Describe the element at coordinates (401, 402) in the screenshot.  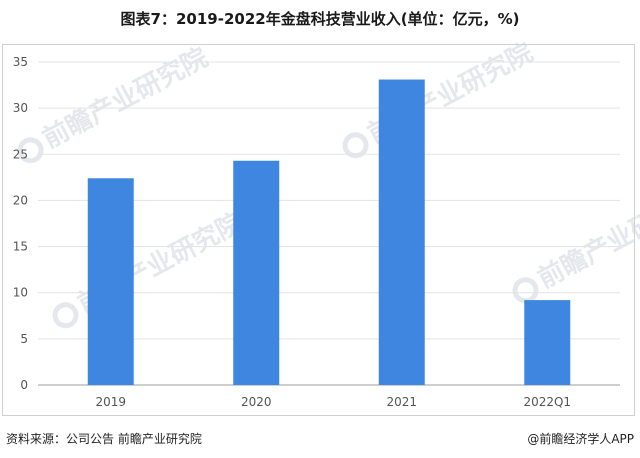
I see `x-tick-label: 2021` at that location.